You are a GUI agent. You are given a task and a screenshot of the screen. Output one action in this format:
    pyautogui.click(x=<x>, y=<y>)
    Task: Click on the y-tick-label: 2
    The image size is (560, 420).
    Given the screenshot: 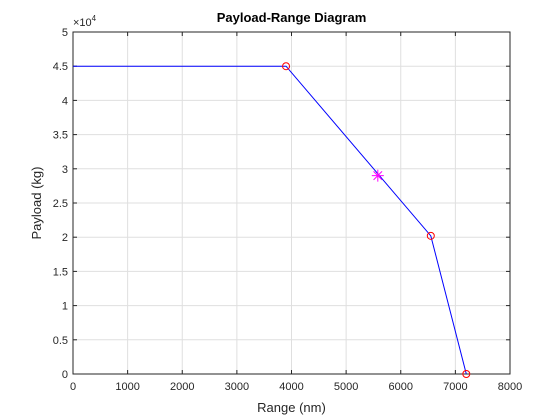 What is the action you would take?
    pyautogui.click(x=65, y=238)
    